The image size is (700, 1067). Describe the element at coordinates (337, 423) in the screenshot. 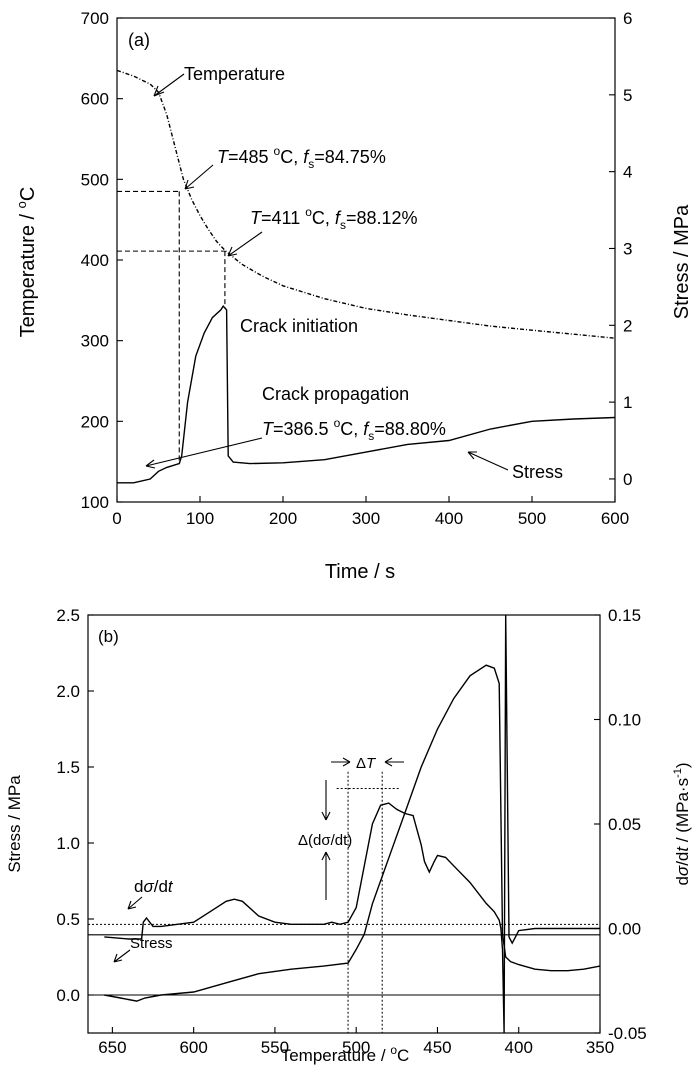

I see `label-T386-deg: o` at that location.